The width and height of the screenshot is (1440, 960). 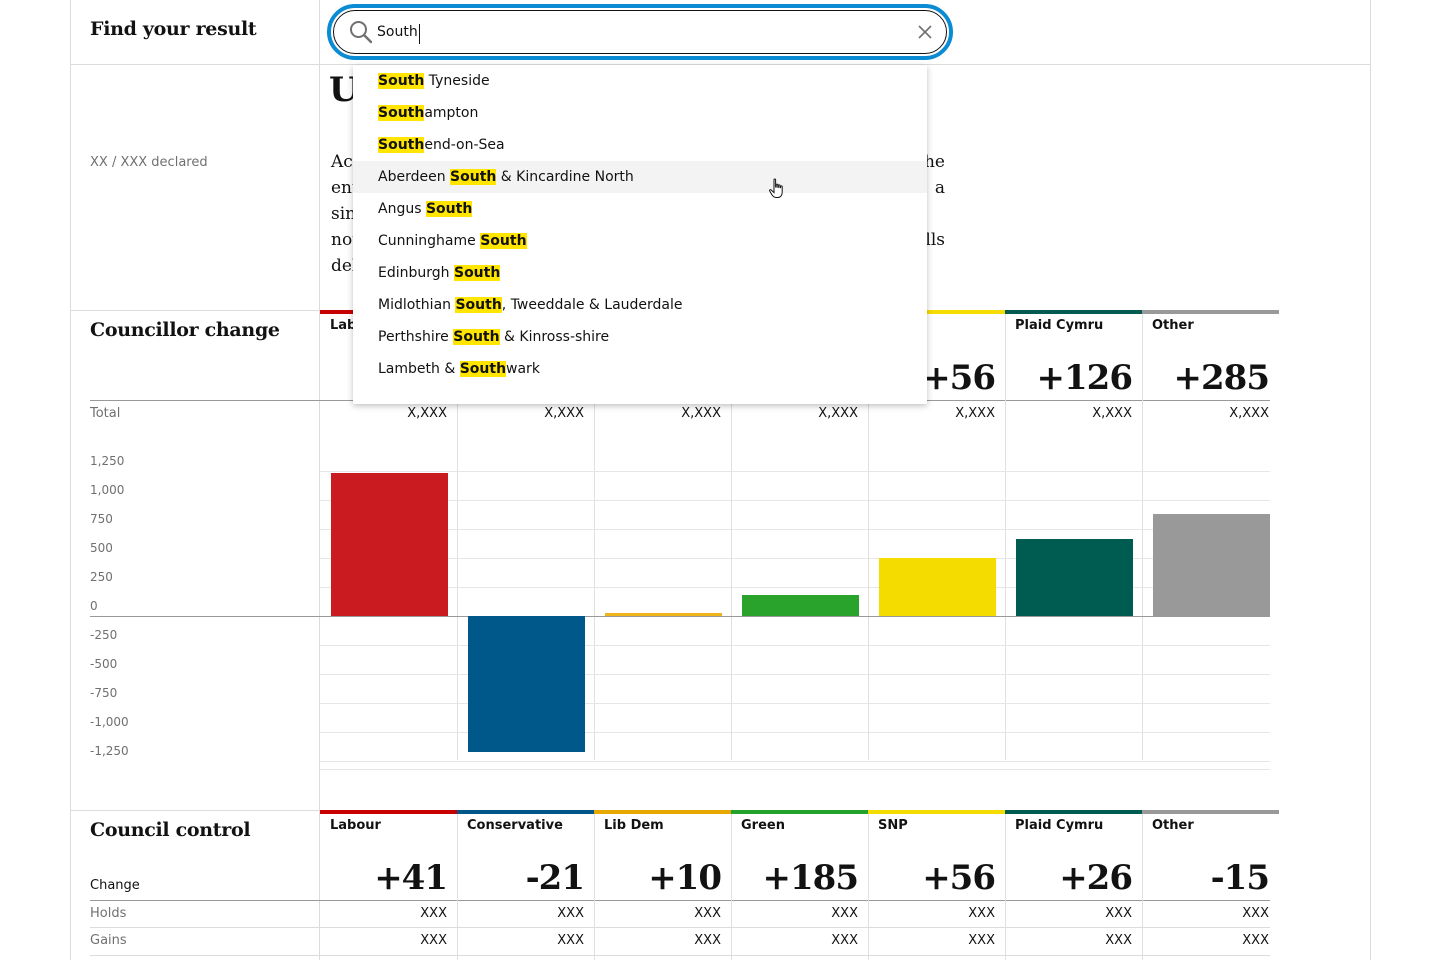 What do you see at coordinates (115, 885) in the screenshot?
I see `change-label: Change` at bounding box center [115, 885].